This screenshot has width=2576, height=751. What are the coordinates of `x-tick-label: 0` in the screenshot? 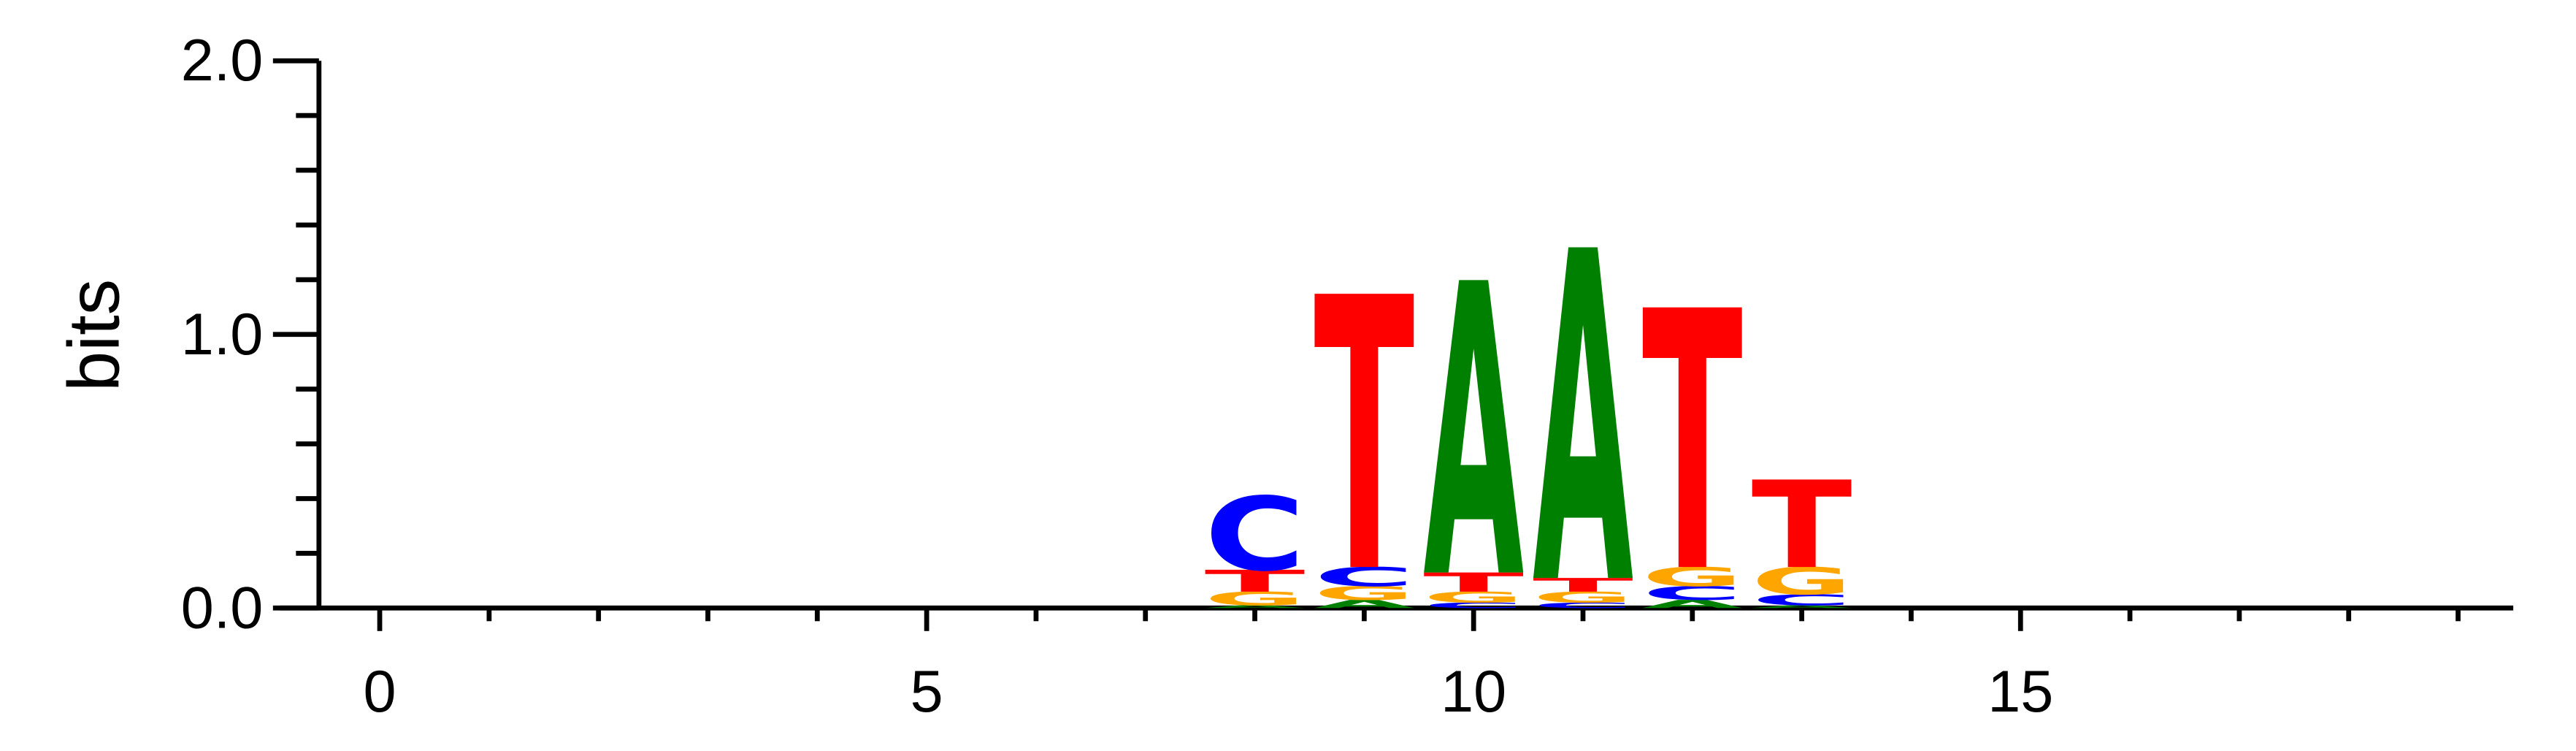 It's located at (380, 692).